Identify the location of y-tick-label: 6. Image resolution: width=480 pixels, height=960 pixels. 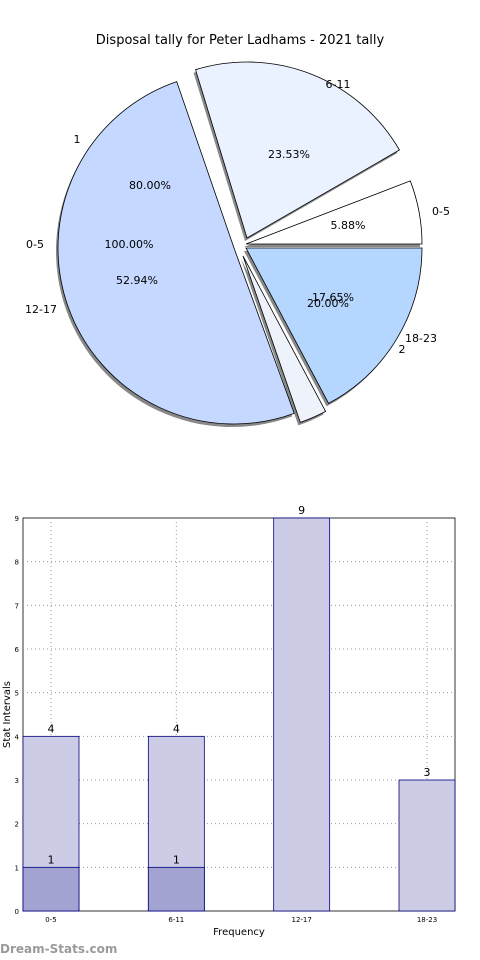
(17, 650).